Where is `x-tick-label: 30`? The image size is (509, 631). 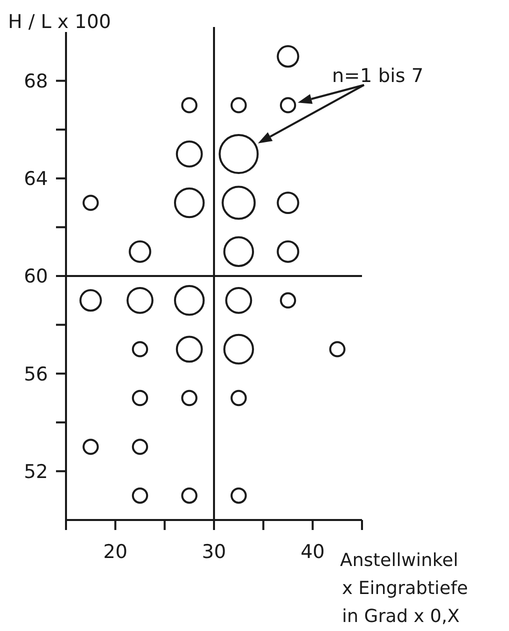 x-tick-label: 30 is located at coordinates (214, 552).